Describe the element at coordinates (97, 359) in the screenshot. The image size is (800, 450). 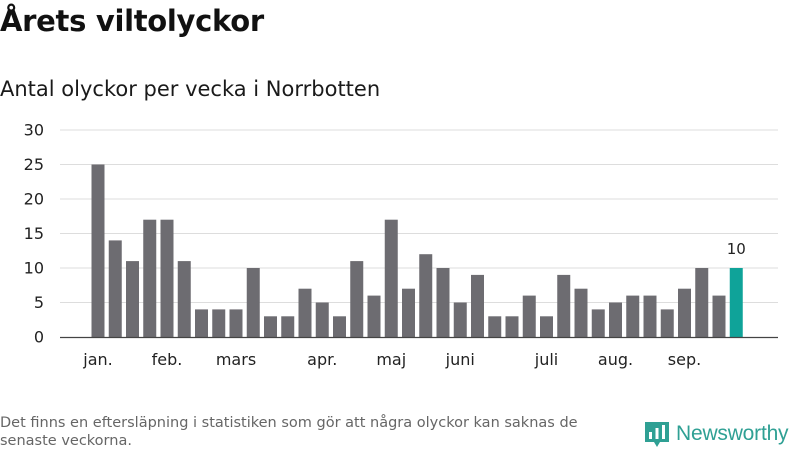
I see `x-tick-label: jan.` at that location.